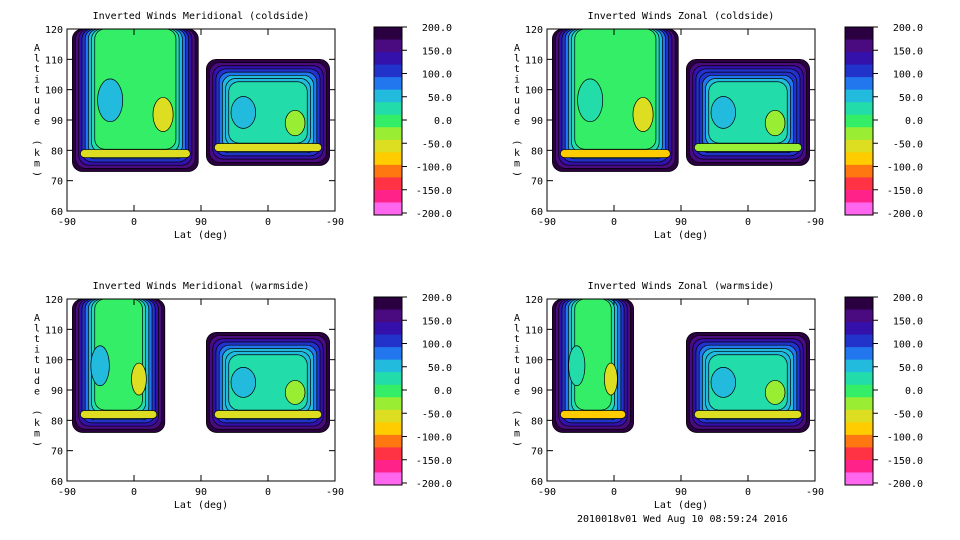 The height and width of the screenshot is (540, 960). I want to click on colorbar-label: 200.0, so click(437, 298).